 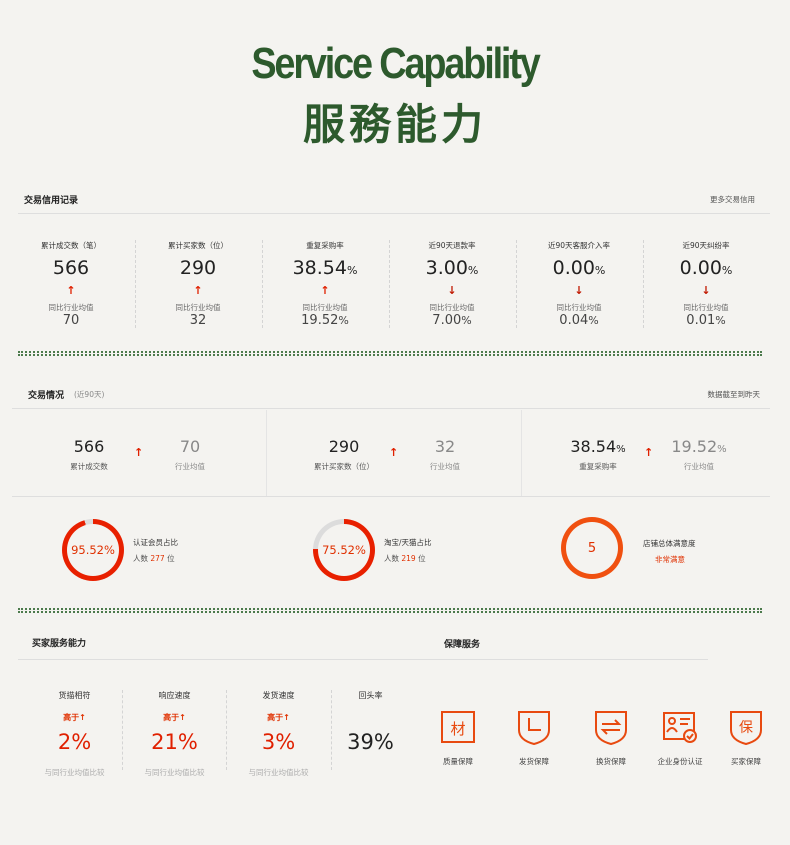 I want to click on ring-label: 认证会员占比, so click(x=155, y=542).